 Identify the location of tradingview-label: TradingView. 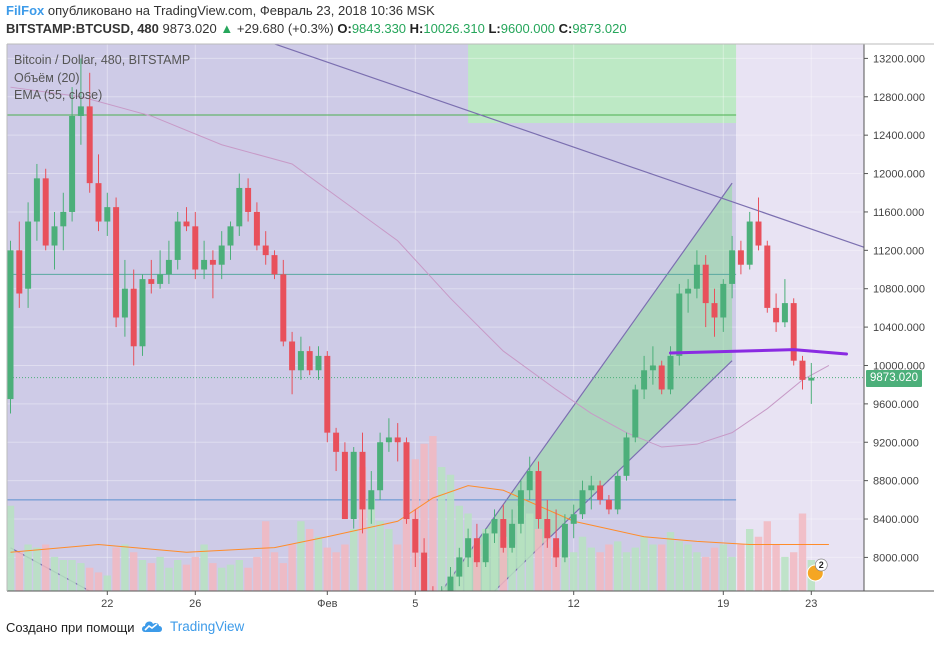
(207, 626).